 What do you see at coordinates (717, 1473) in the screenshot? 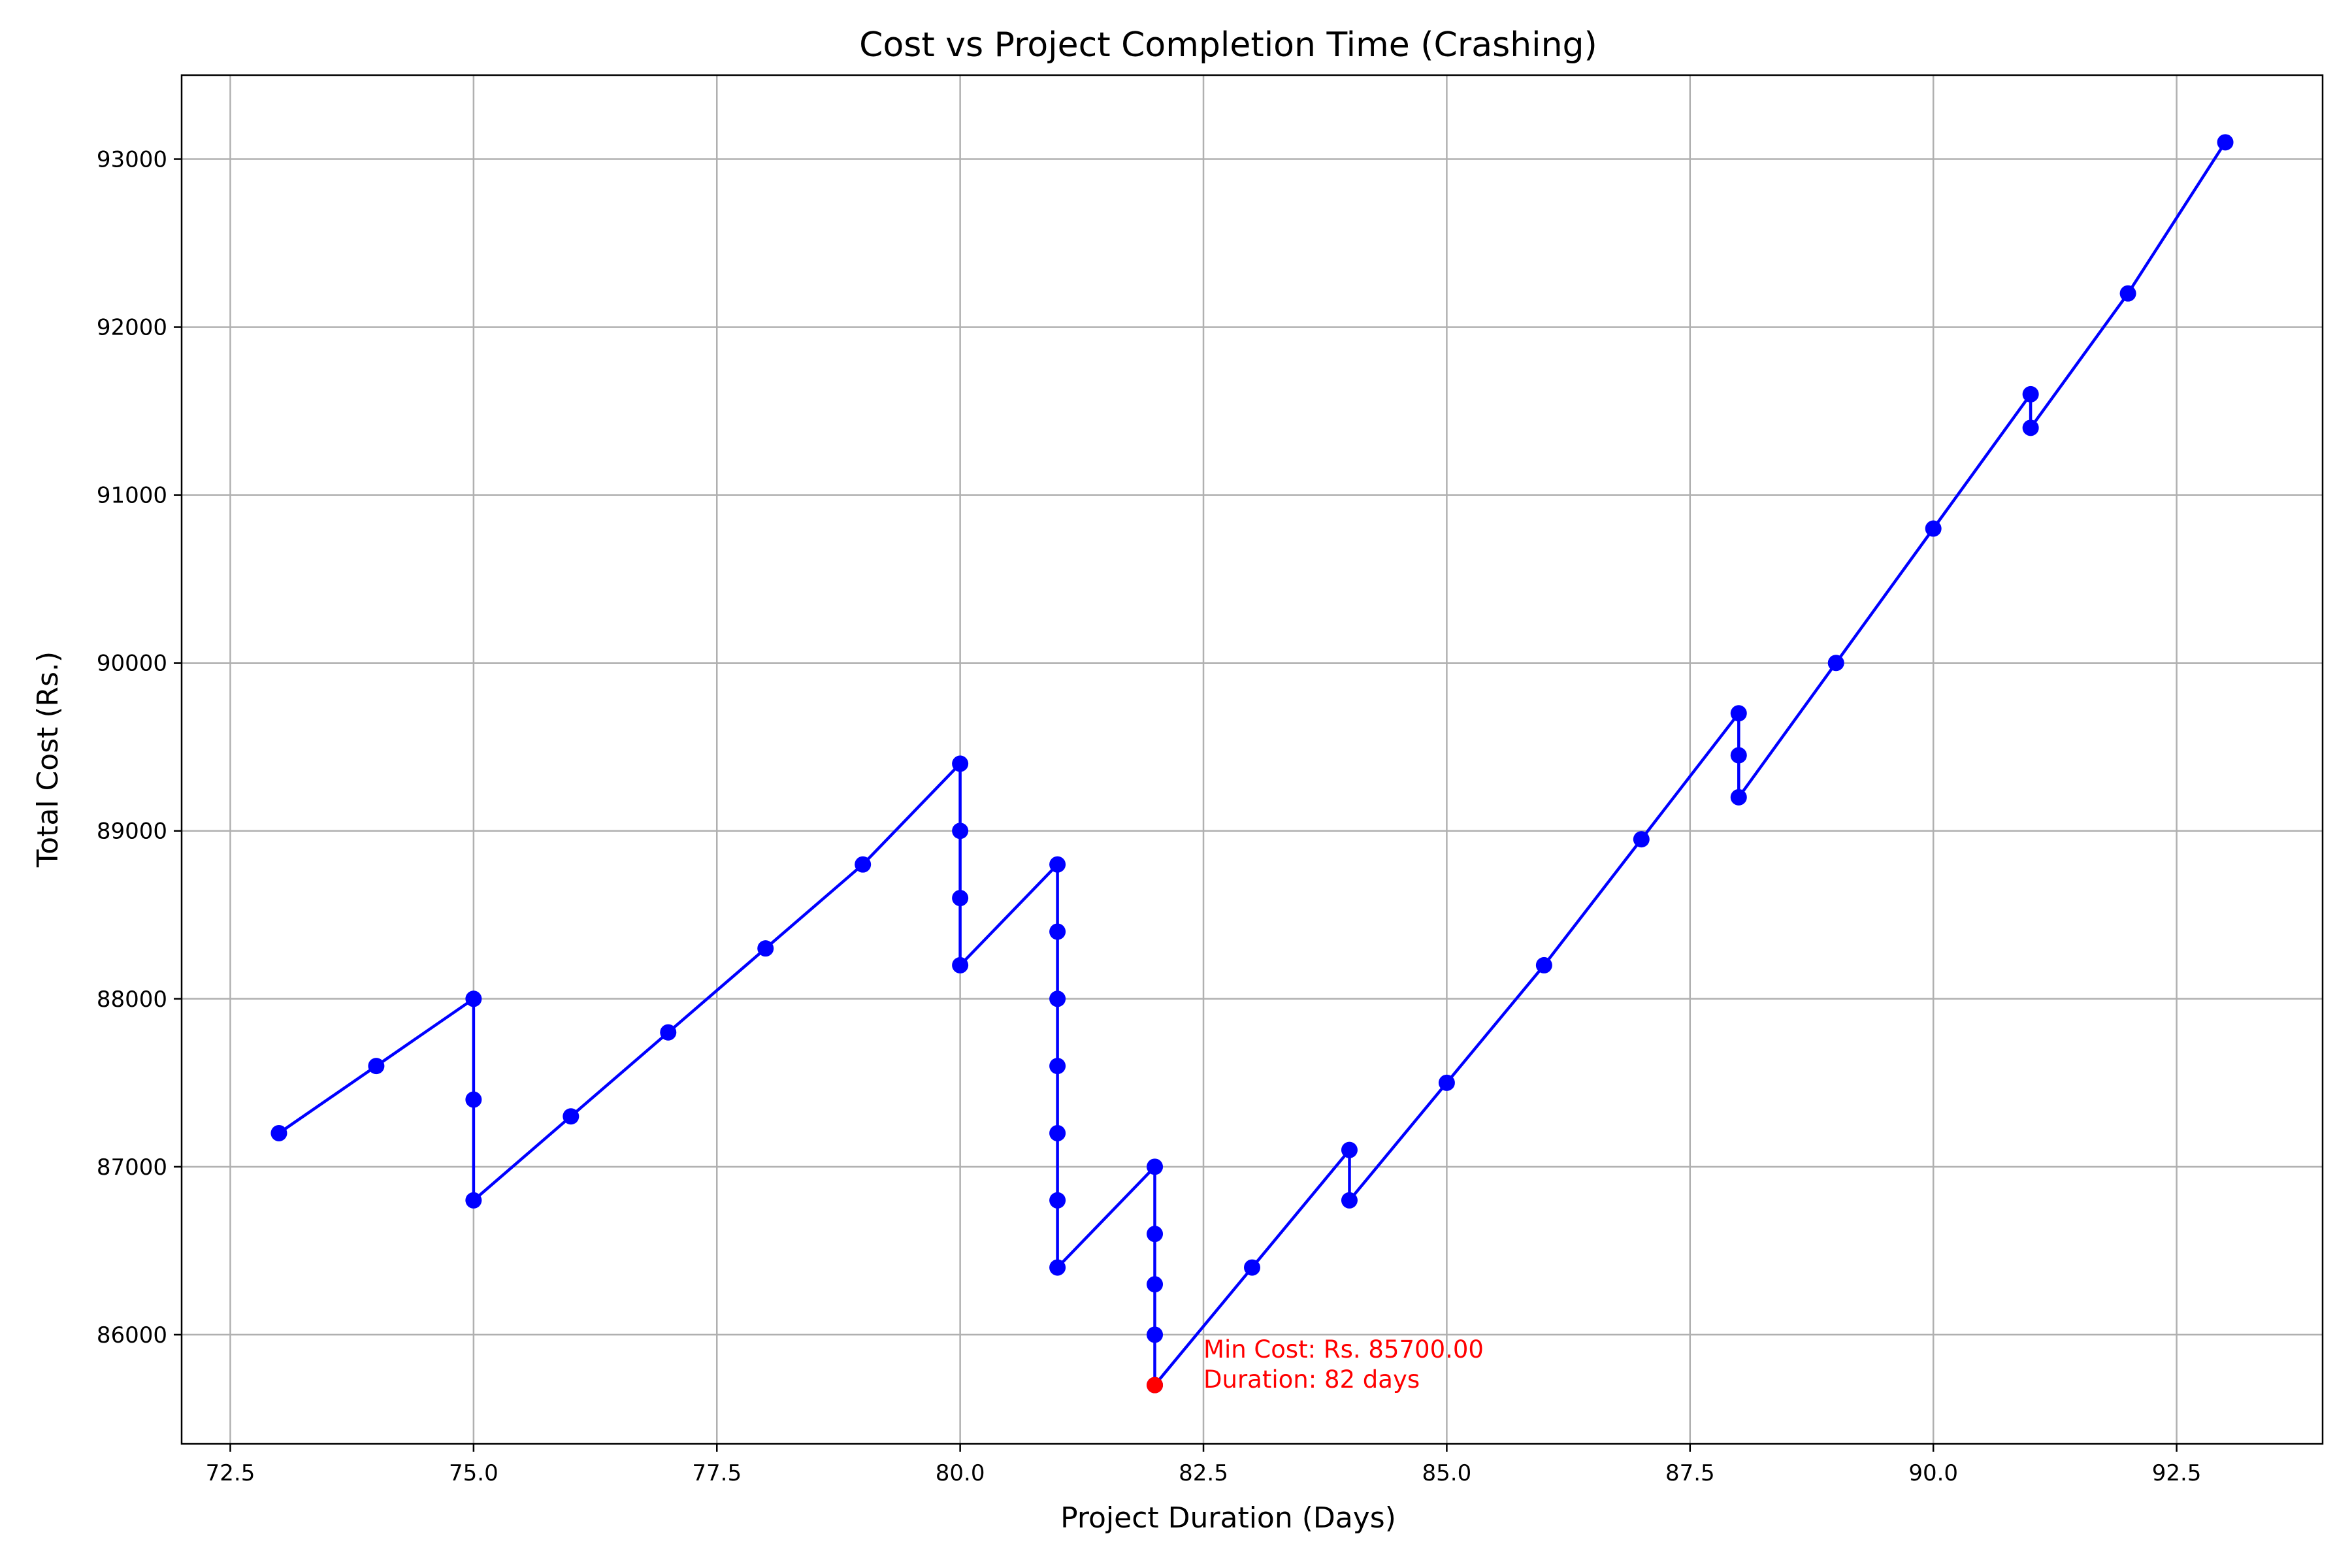
I see `x-tick-label: 77.5` at bounding box center [717, 1473].